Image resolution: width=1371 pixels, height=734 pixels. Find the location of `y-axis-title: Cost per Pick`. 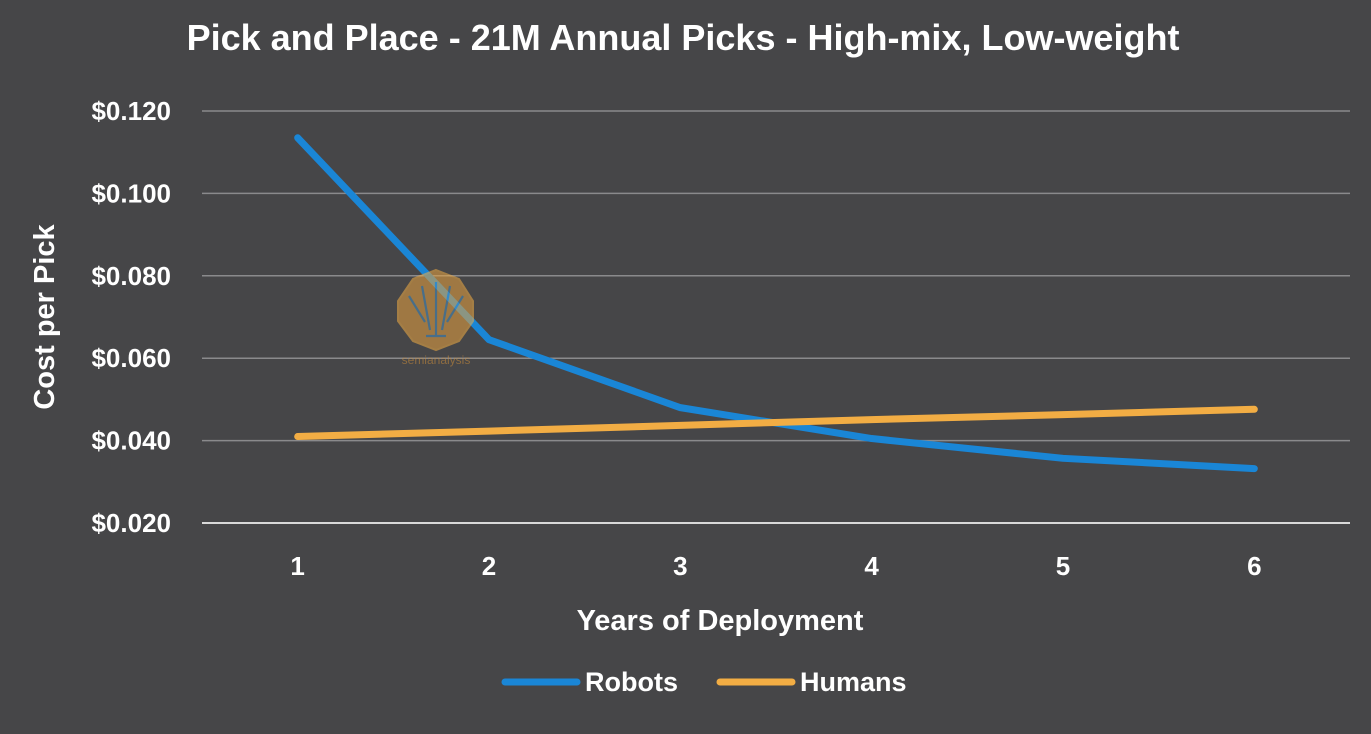

y-axis-title: Cost per Pick is located at coordinates (45, 316).